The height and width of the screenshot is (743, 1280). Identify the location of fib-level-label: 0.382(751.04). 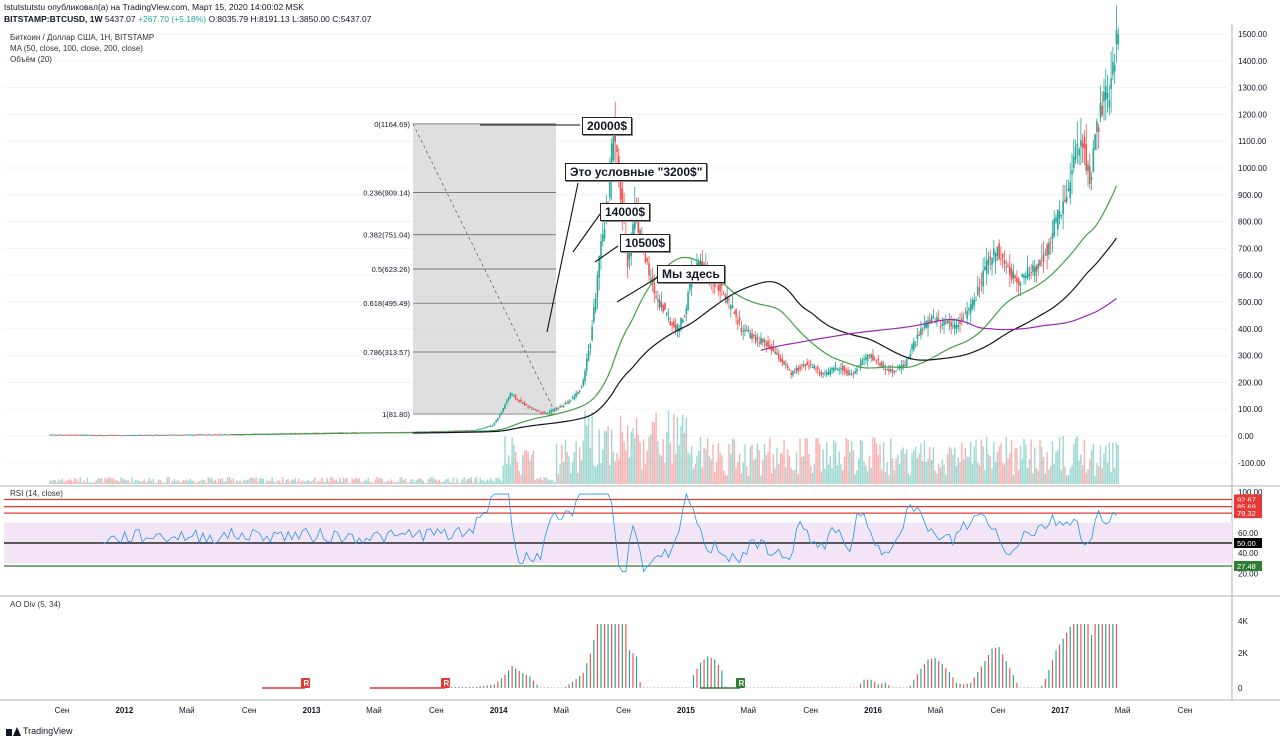
(386, 235).